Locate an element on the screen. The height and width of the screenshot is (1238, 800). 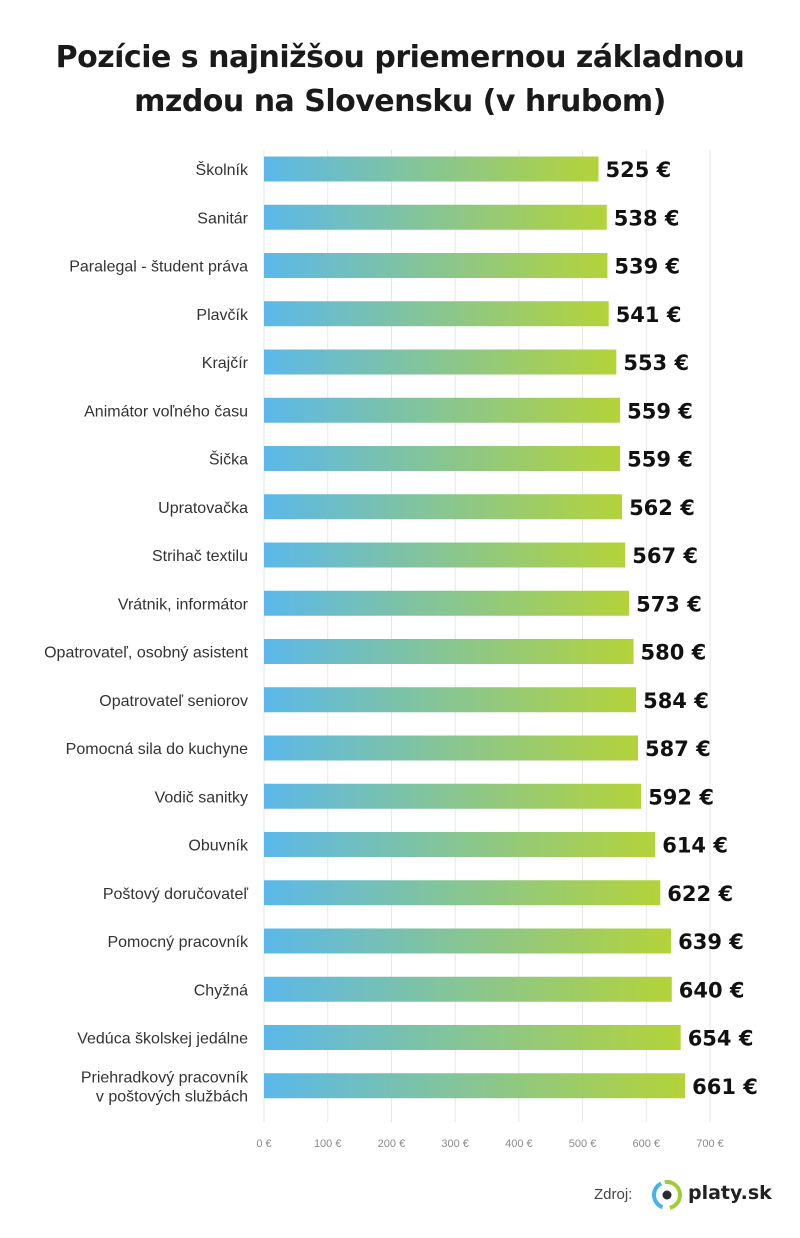
category-label: Paralegal - študent práva is located at coordinates (158, 267).